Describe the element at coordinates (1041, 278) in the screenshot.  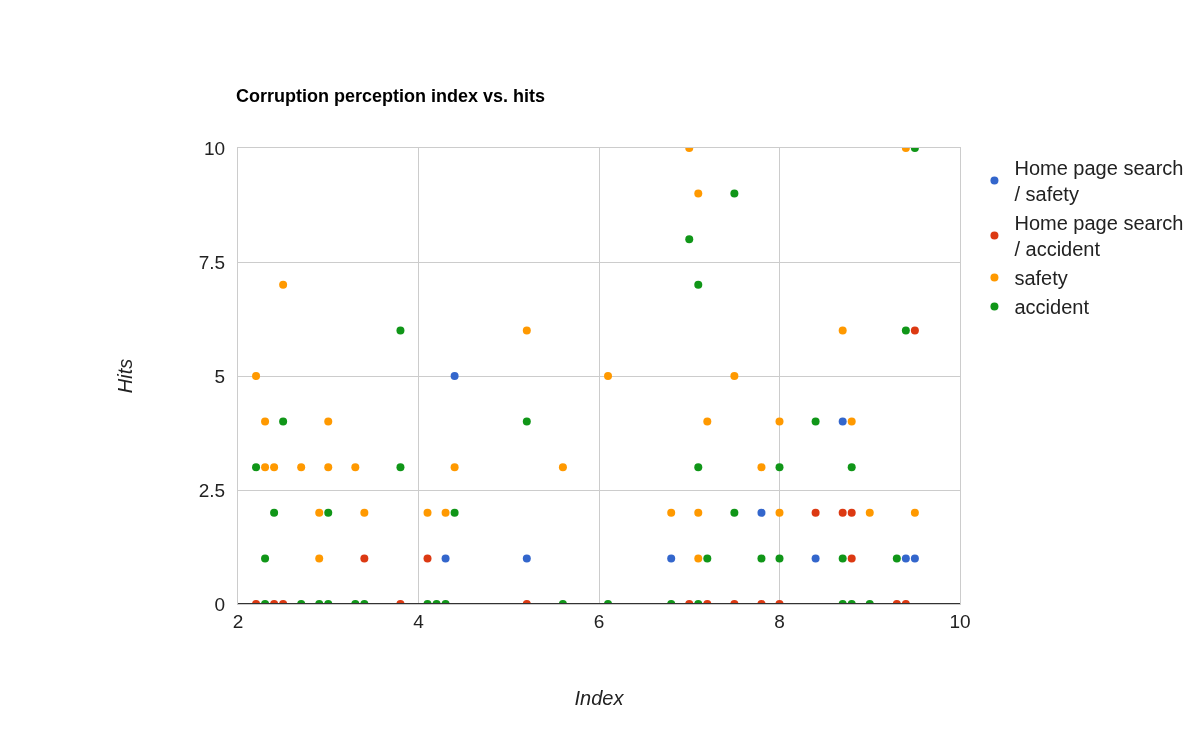
I see `legend-label: safety` at that location.